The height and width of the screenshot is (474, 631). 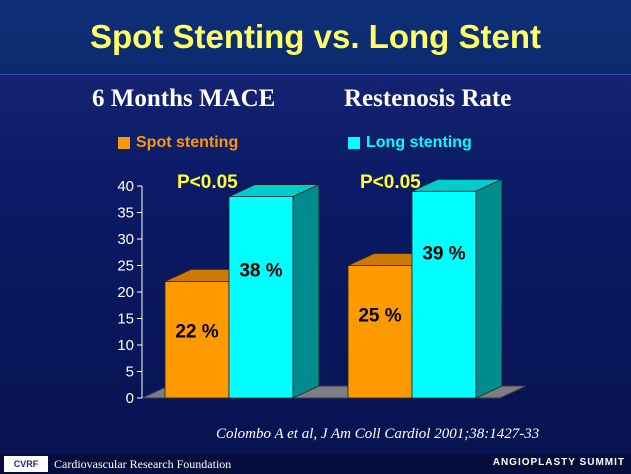 What do you see at coordinates (419, 142) in the screenshot?
I see `legend-label-long: Long stenting` at bounding box center [419, 142].